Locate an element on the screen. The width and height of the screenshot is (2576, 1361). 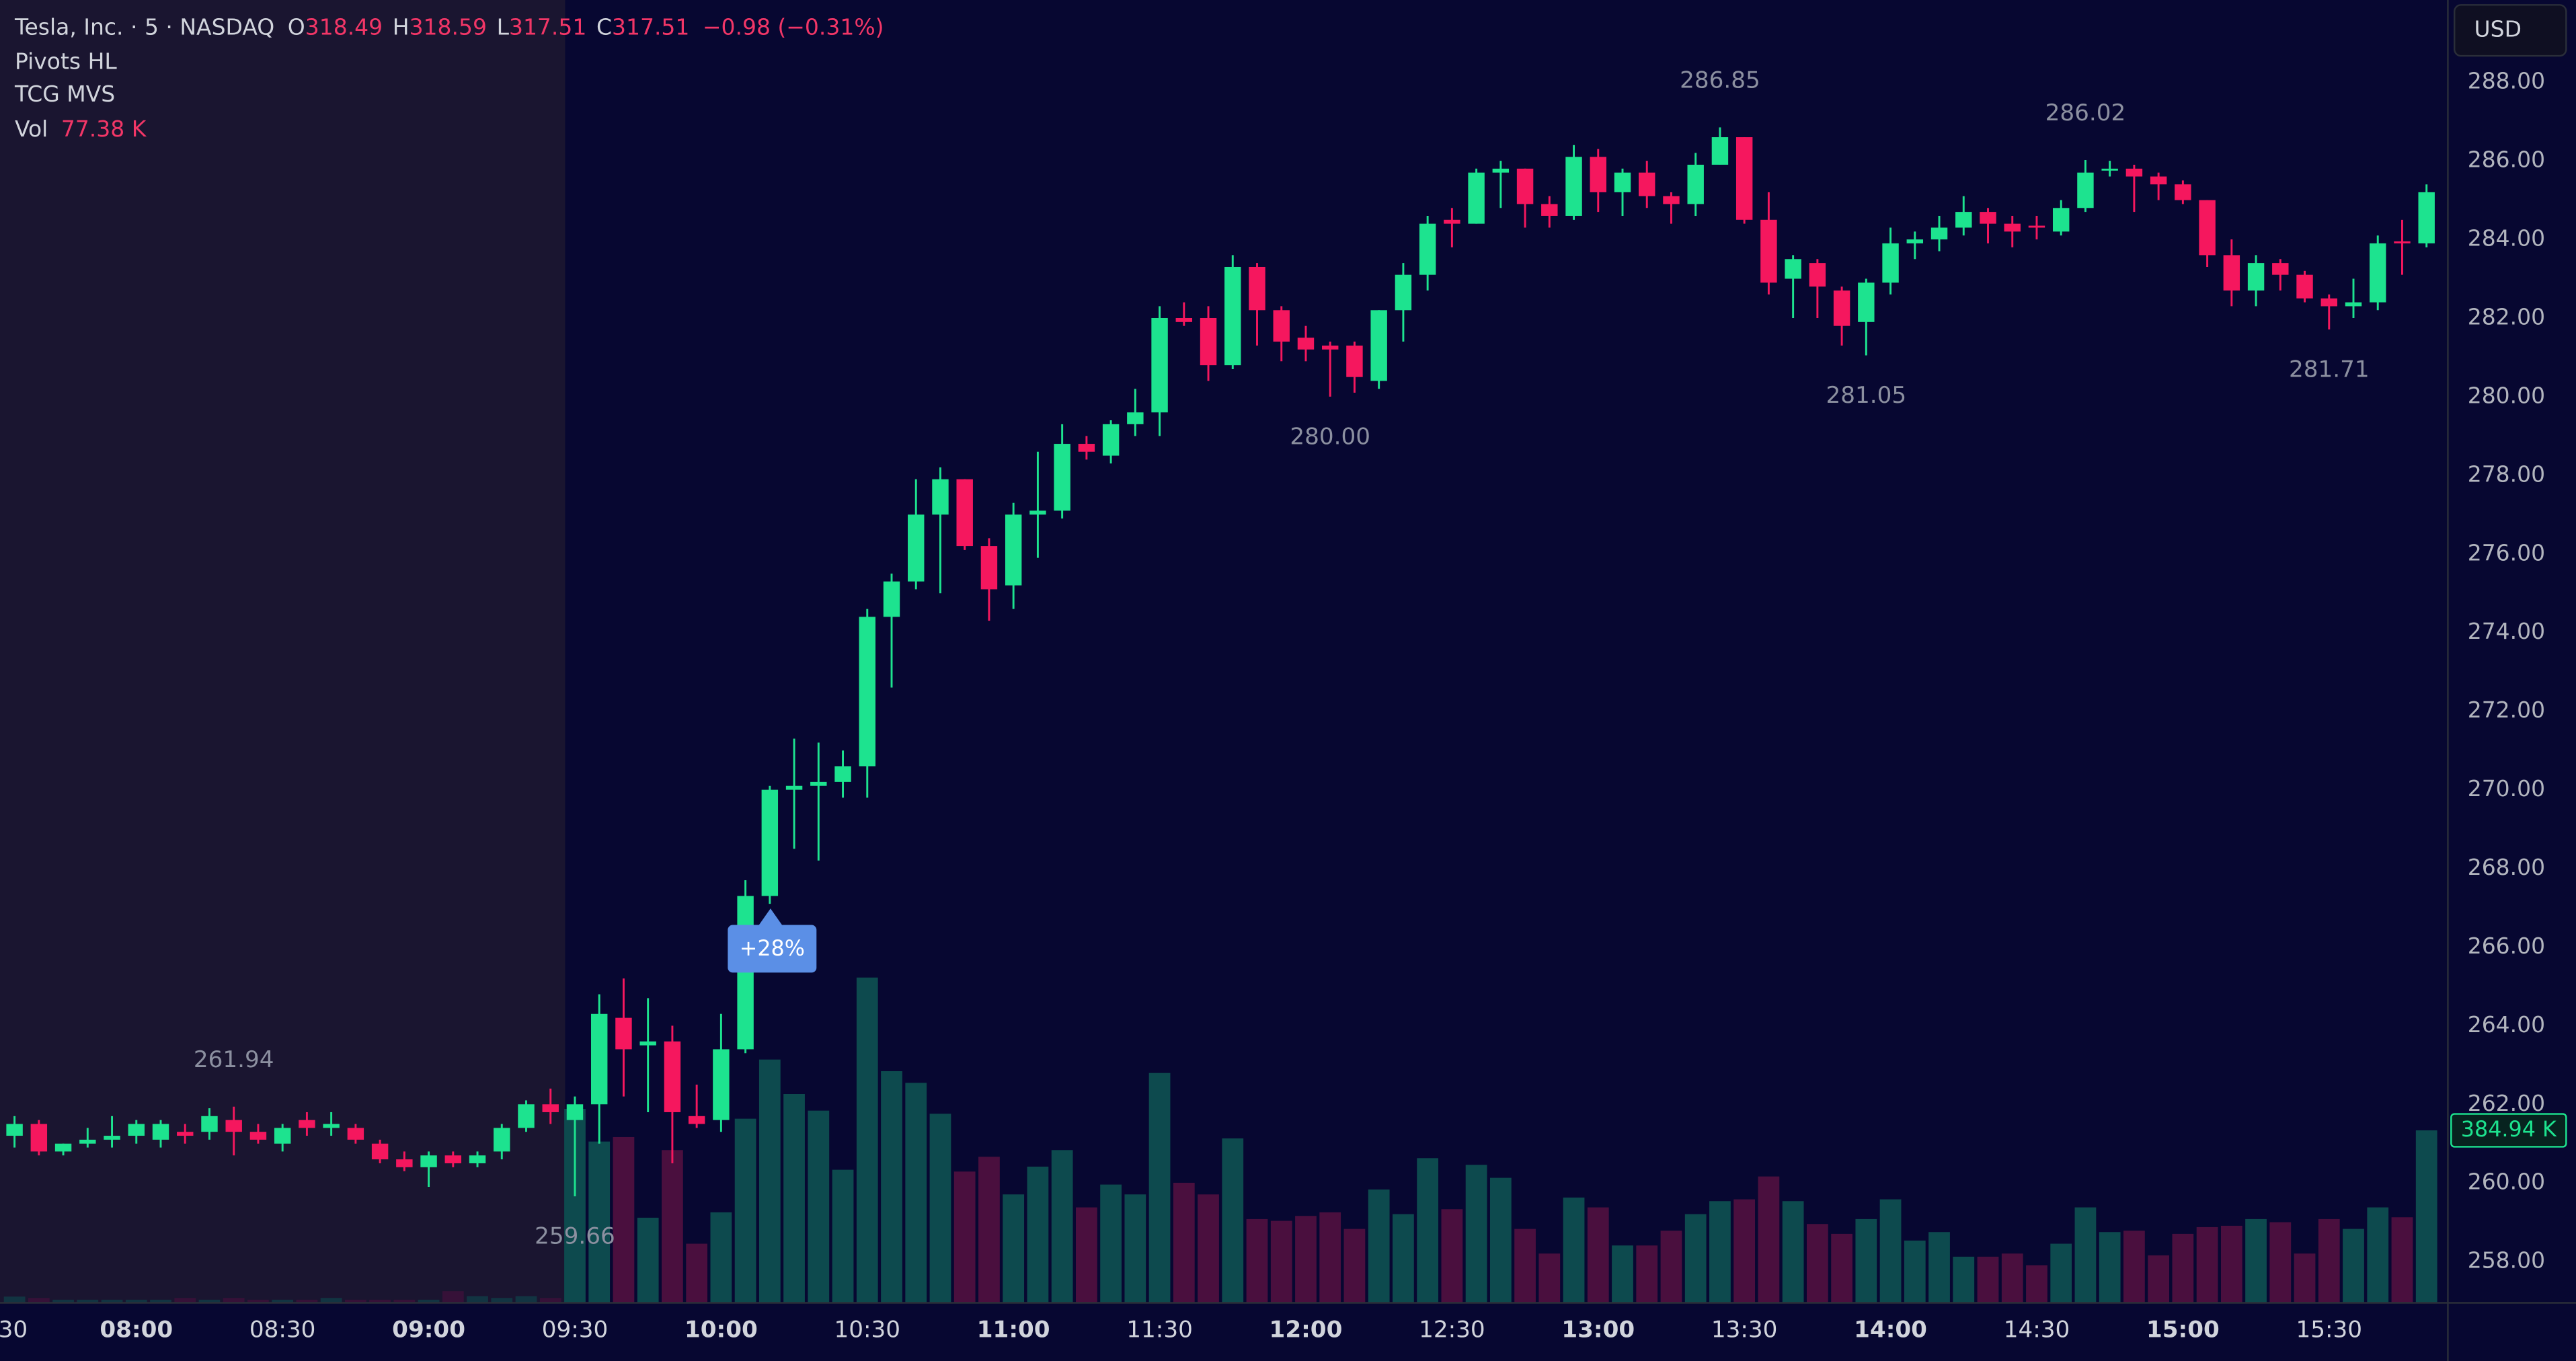
volume-label-box is located at coordinates (2509, 1130).